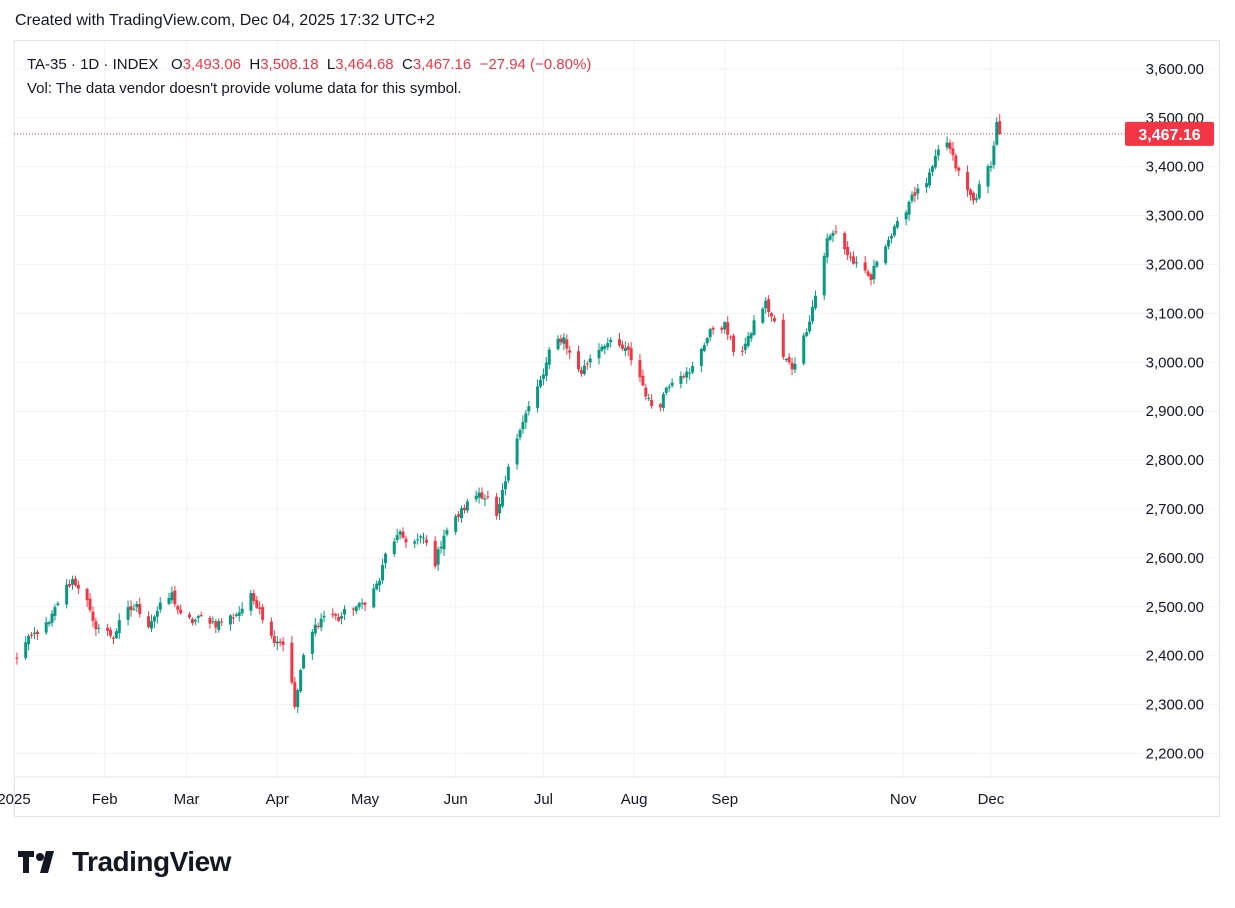  What do you see at coordinates (610, 792) in the screenshot?
I see `time-axis: 2025 Feb Mar Apr May Jun Jul Aug Sep Nov Dec` at bounding box center [610, 792].